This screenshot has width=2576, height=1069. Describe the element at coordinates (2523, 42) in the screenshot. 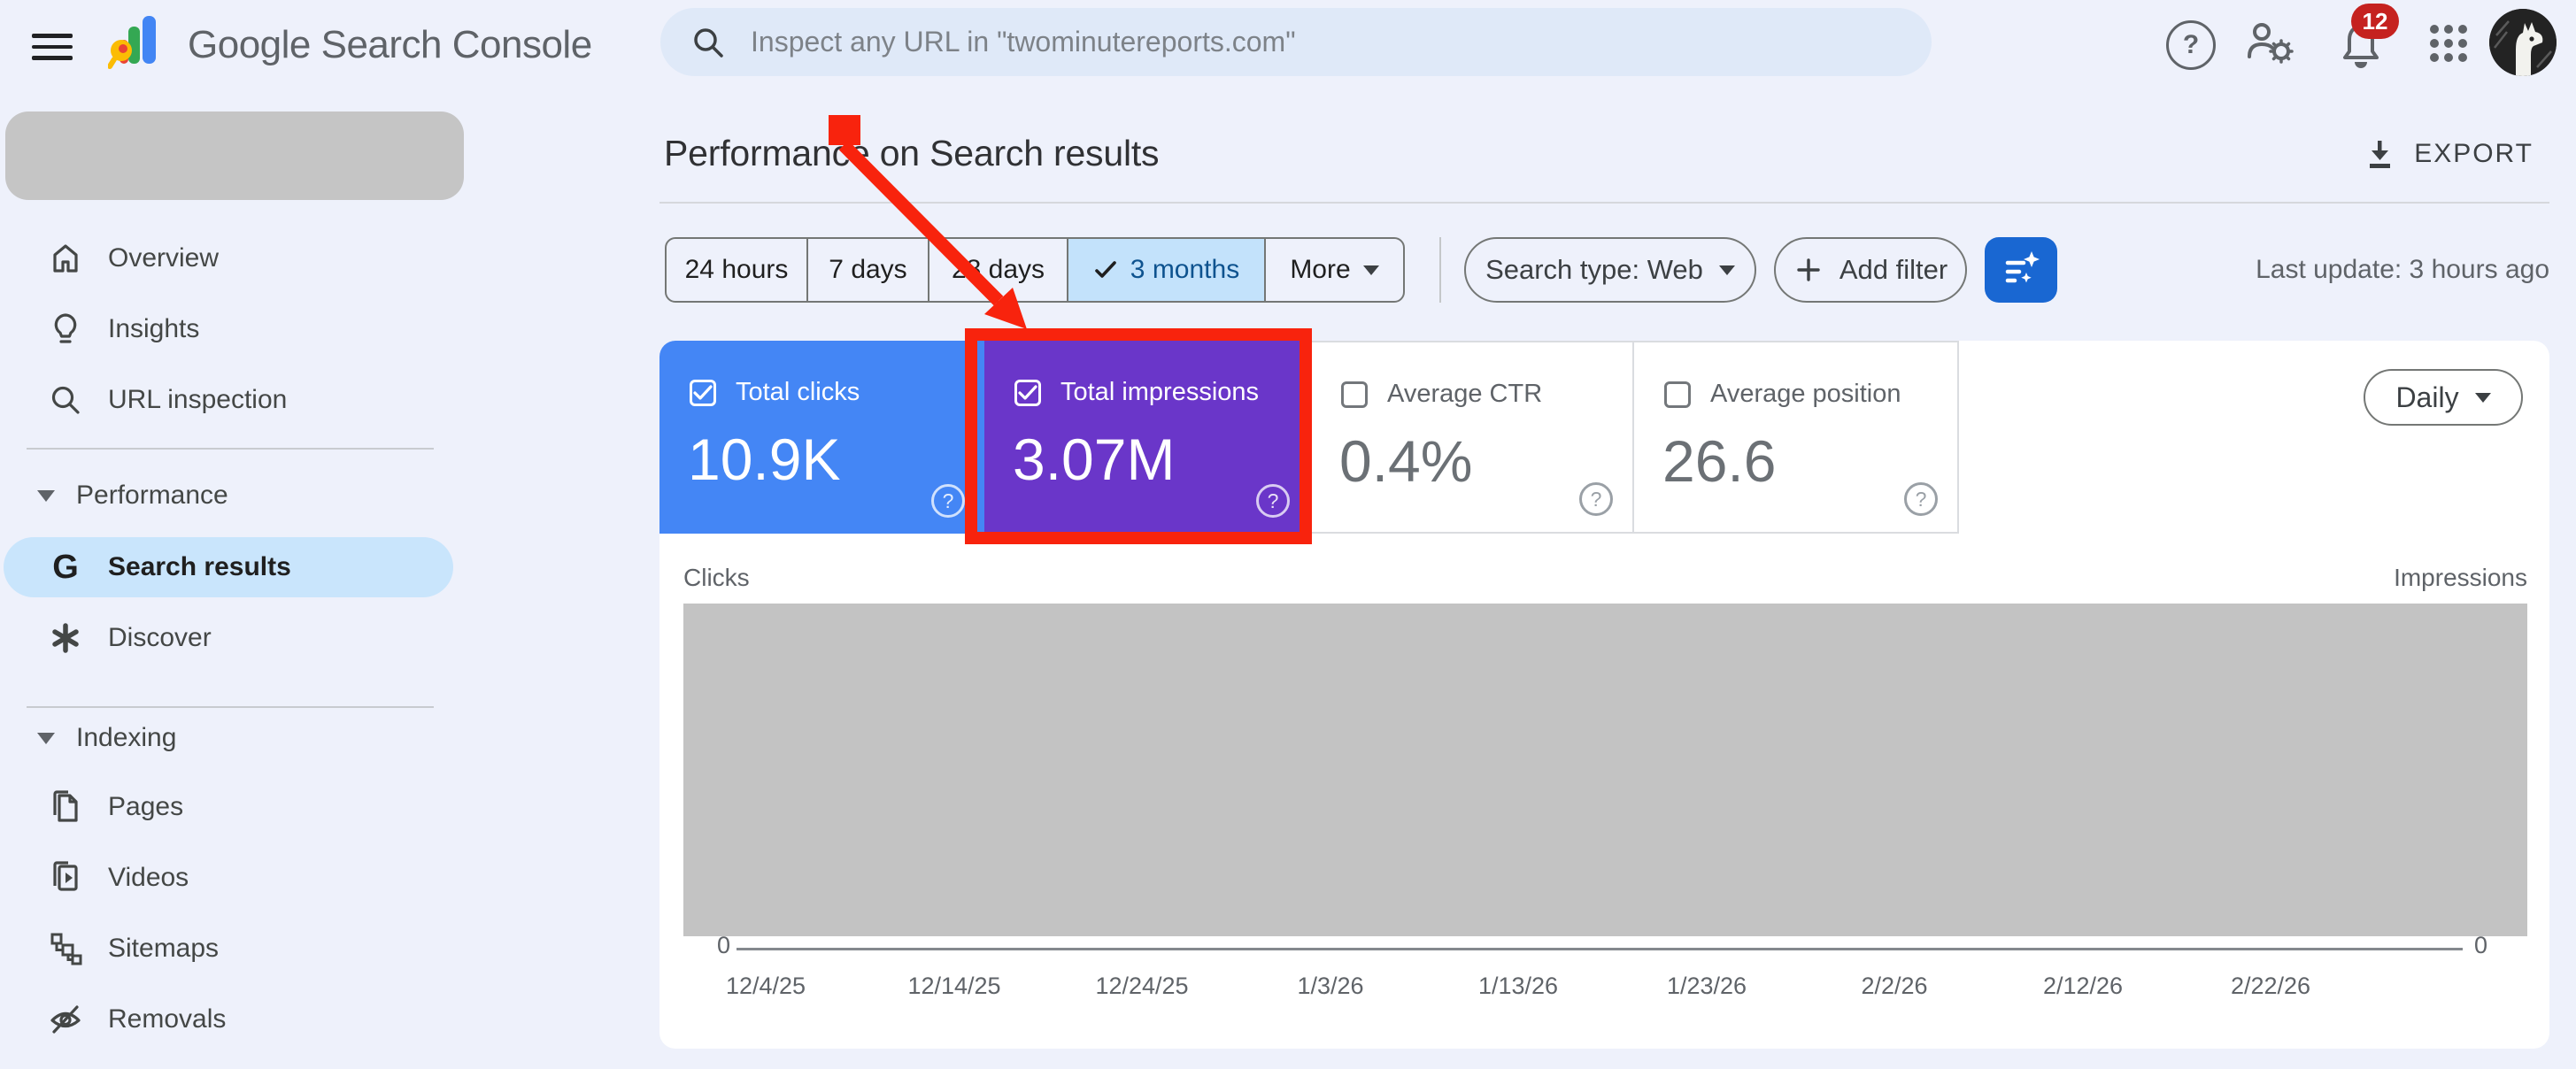

I see `avatar` at that location.